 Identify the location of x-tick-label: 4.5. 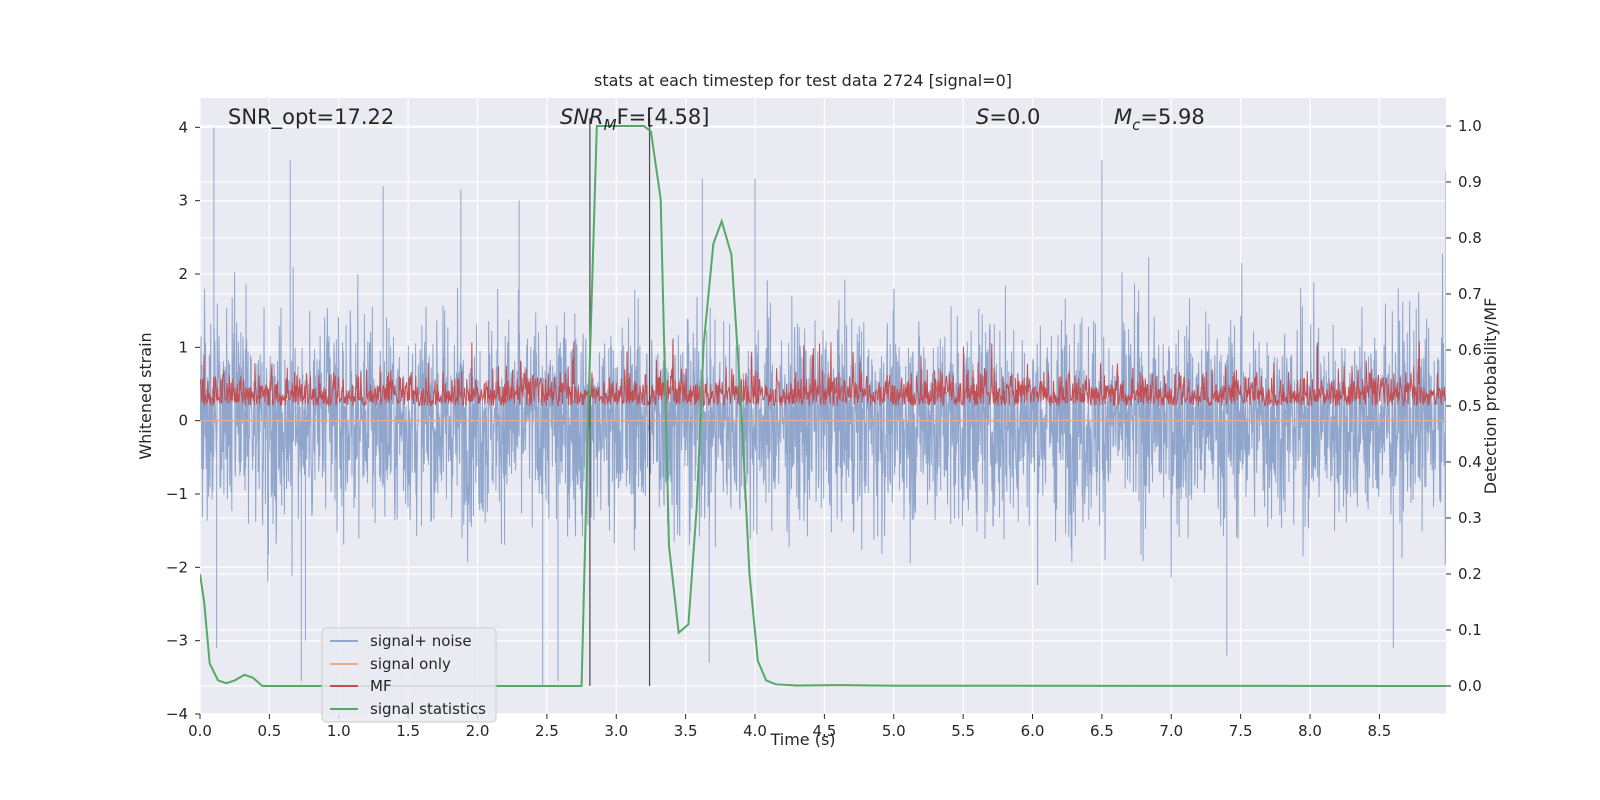
(824, 731).